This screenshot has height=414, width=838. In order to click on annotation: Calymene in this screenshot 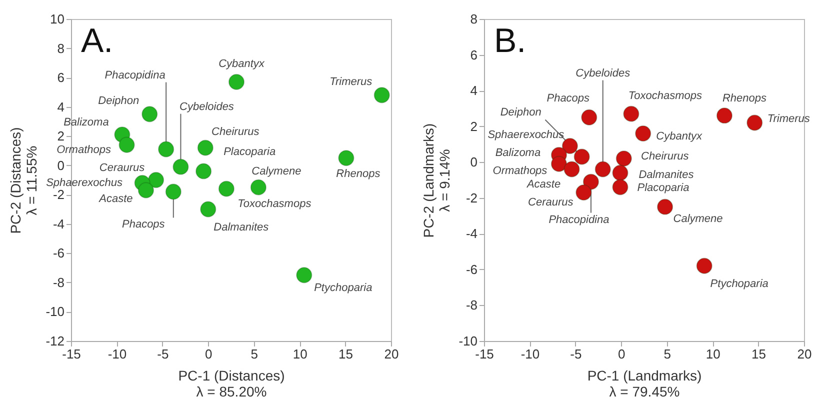, I will do `click(277, 171)`.